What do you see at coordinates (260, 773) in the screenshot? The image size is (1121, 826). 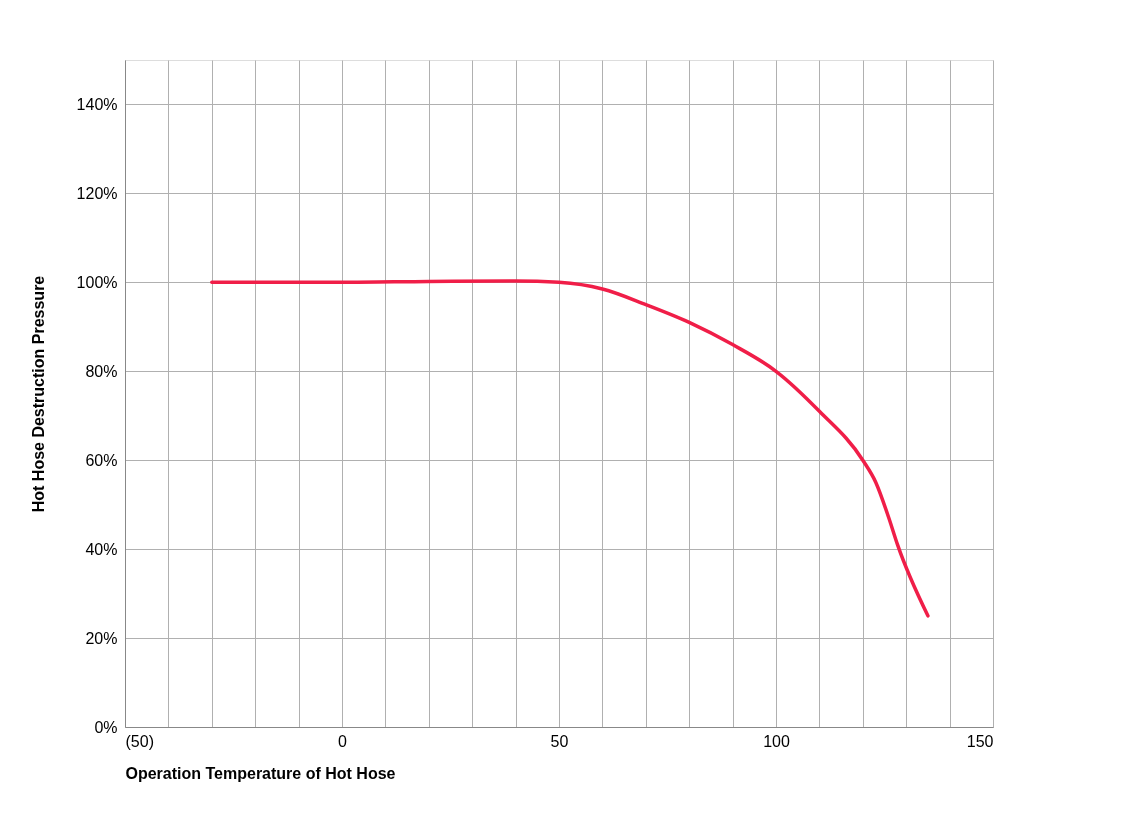 I see `x-axis-title: Operation Temperature of Hot Hose` at bounding box center [260, 773].